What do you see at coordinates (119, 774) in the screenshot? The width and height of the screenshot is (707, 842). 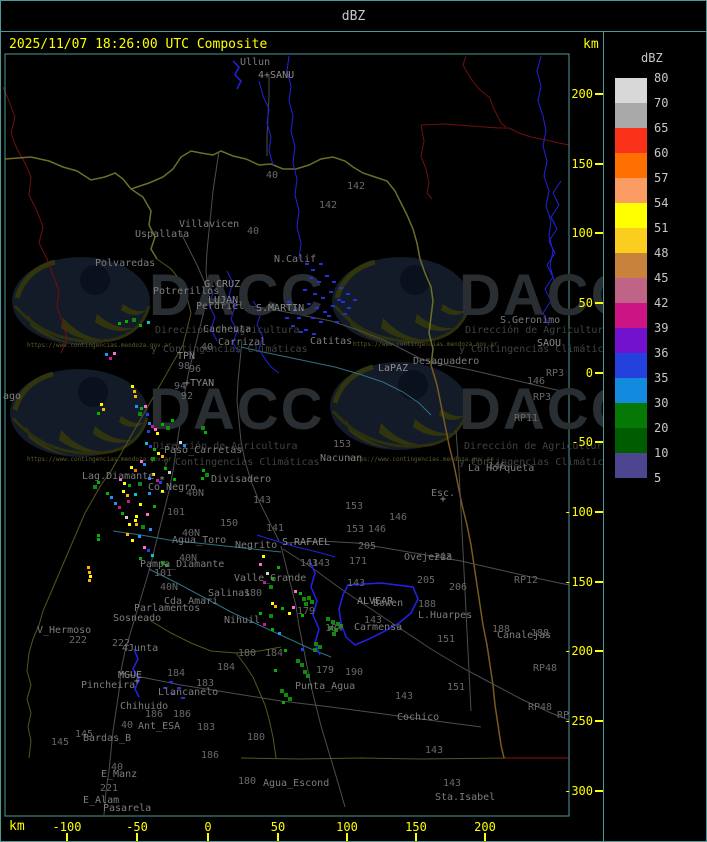 I see `map-label: E_Manz` at bounding box center [119, 774].